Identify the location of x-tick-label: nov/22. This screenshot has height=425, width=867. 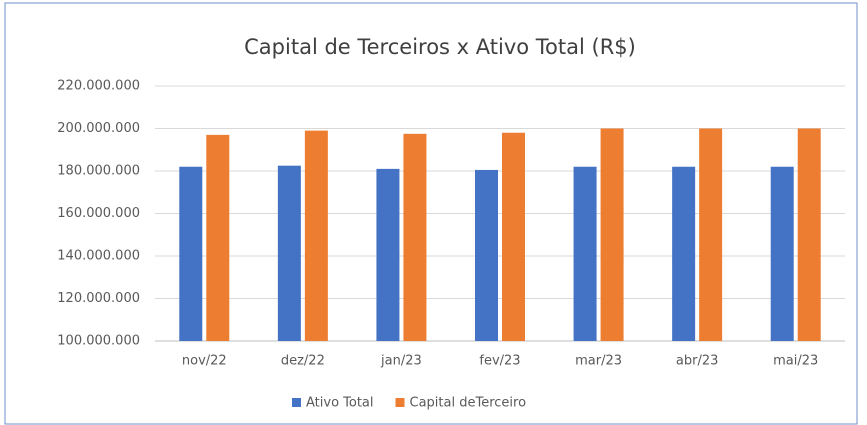
(204, 361).